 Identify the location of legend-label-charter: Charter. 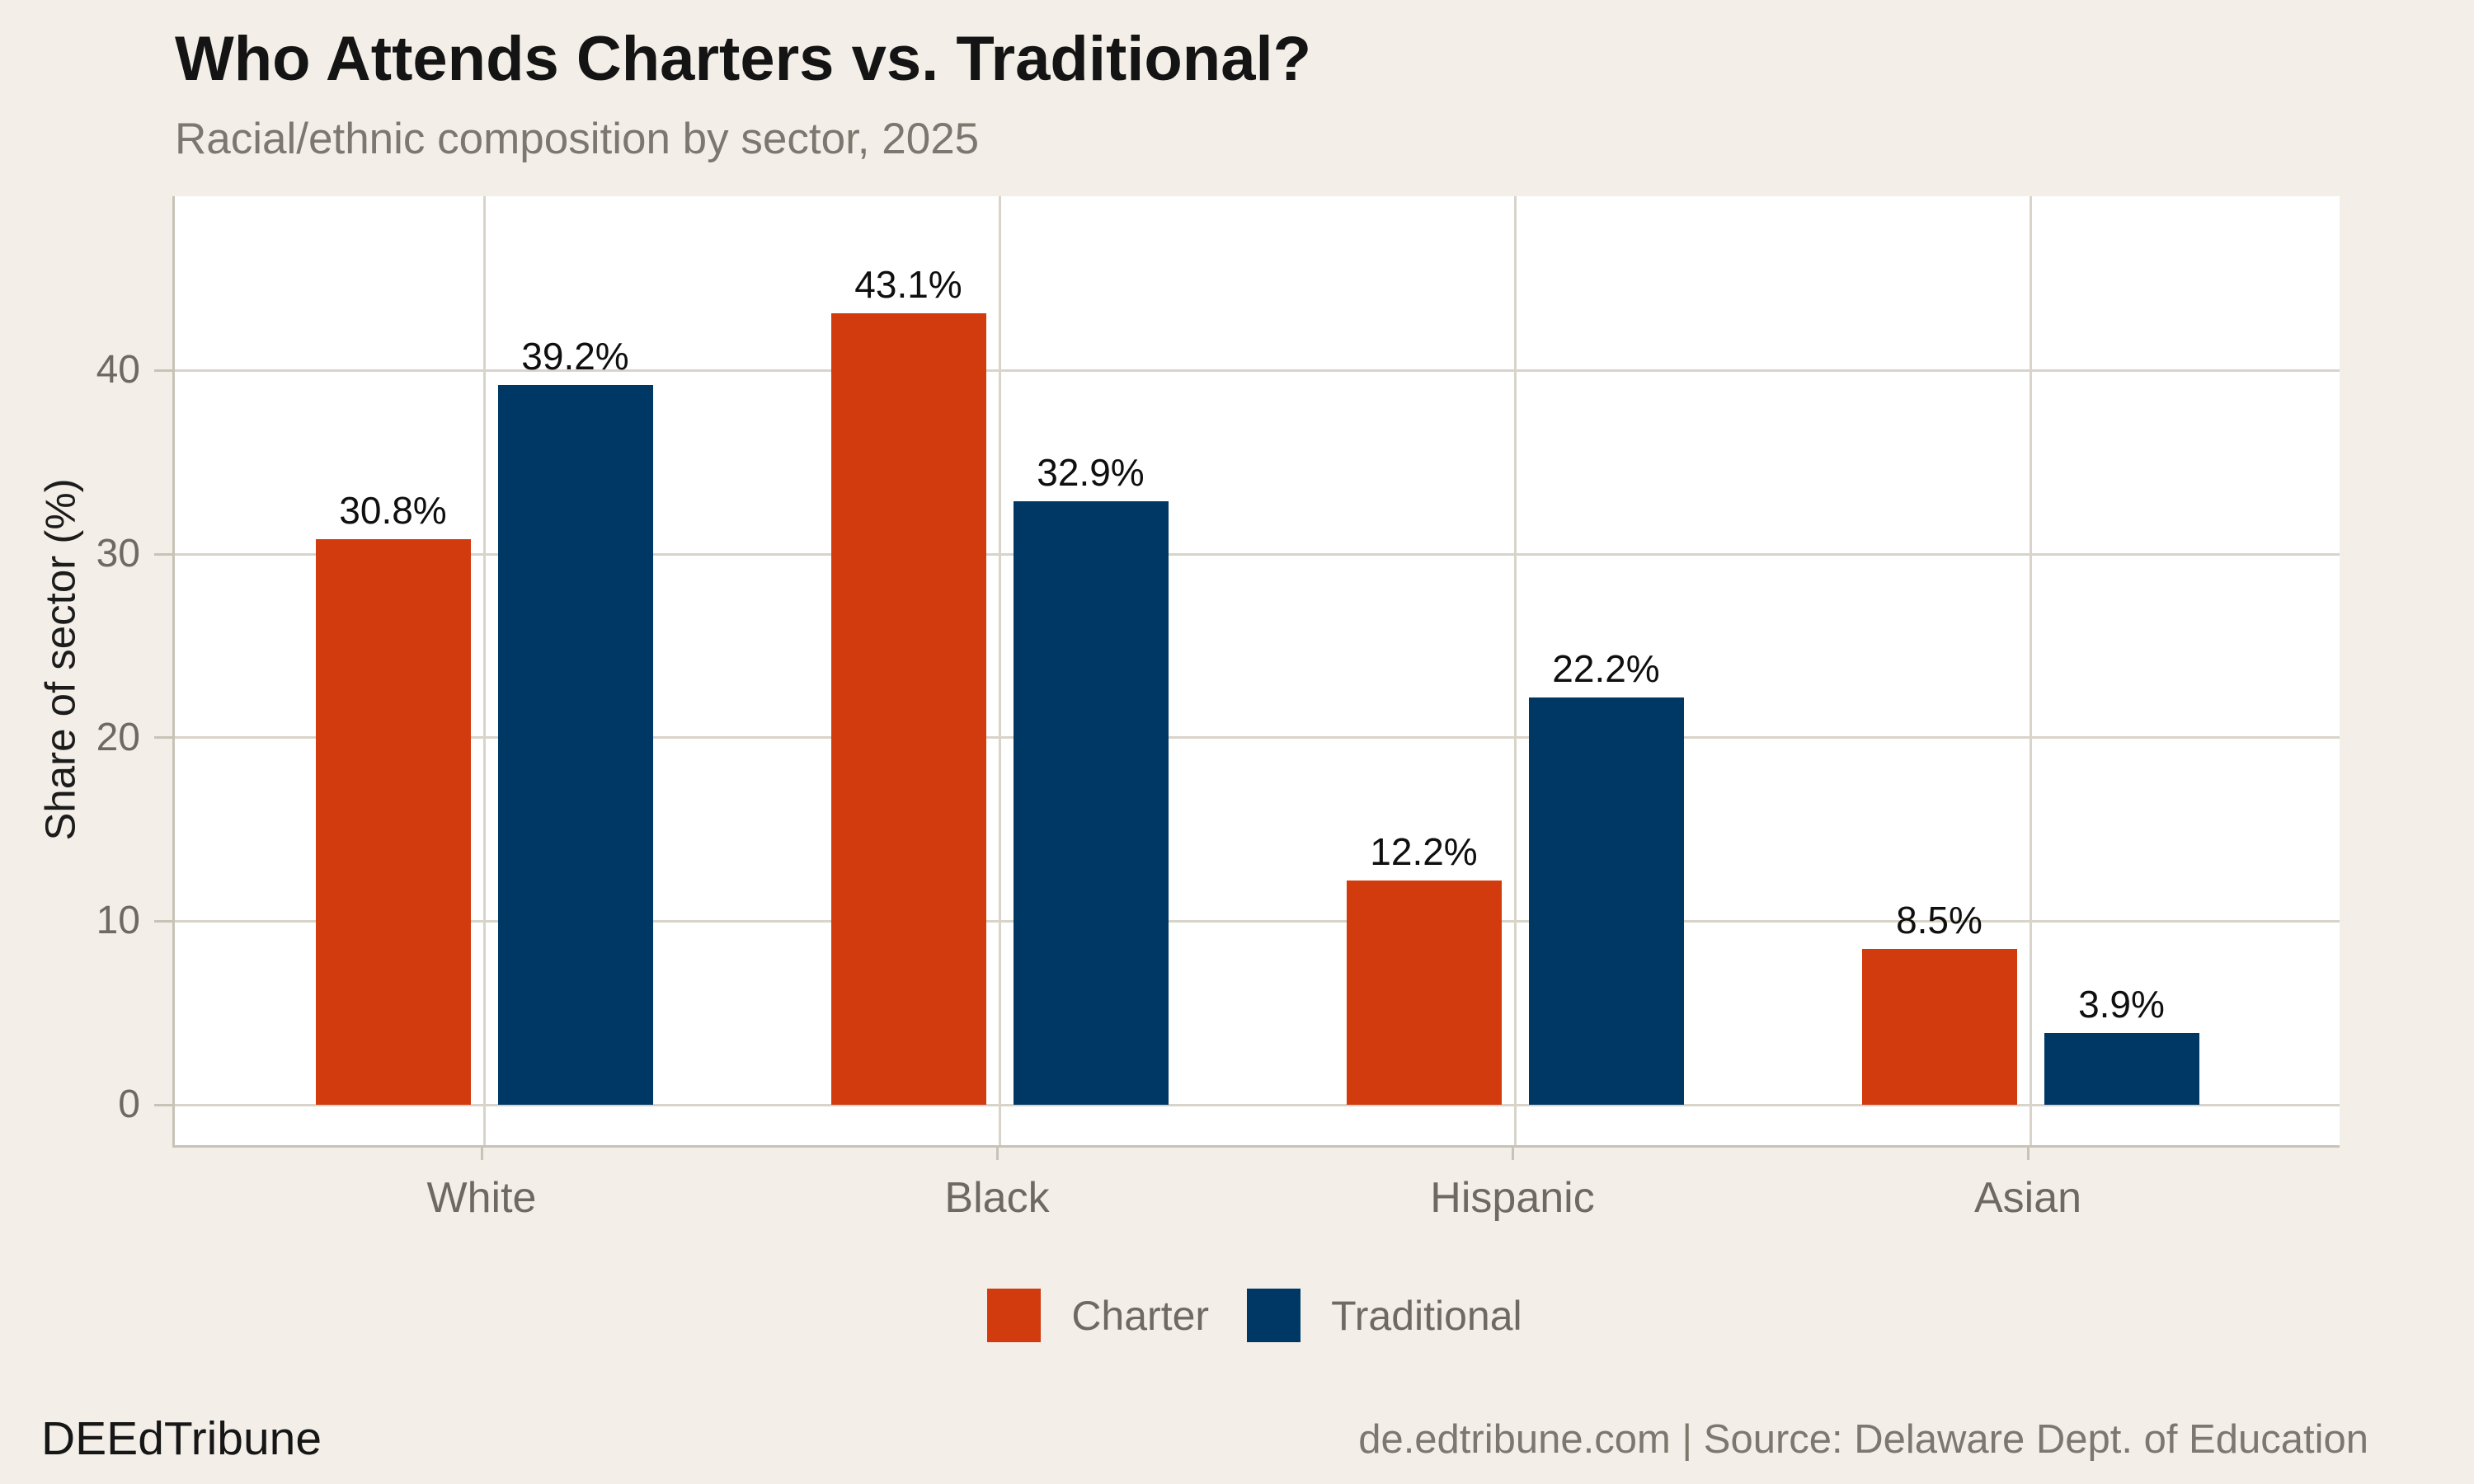
(1140, 1315).